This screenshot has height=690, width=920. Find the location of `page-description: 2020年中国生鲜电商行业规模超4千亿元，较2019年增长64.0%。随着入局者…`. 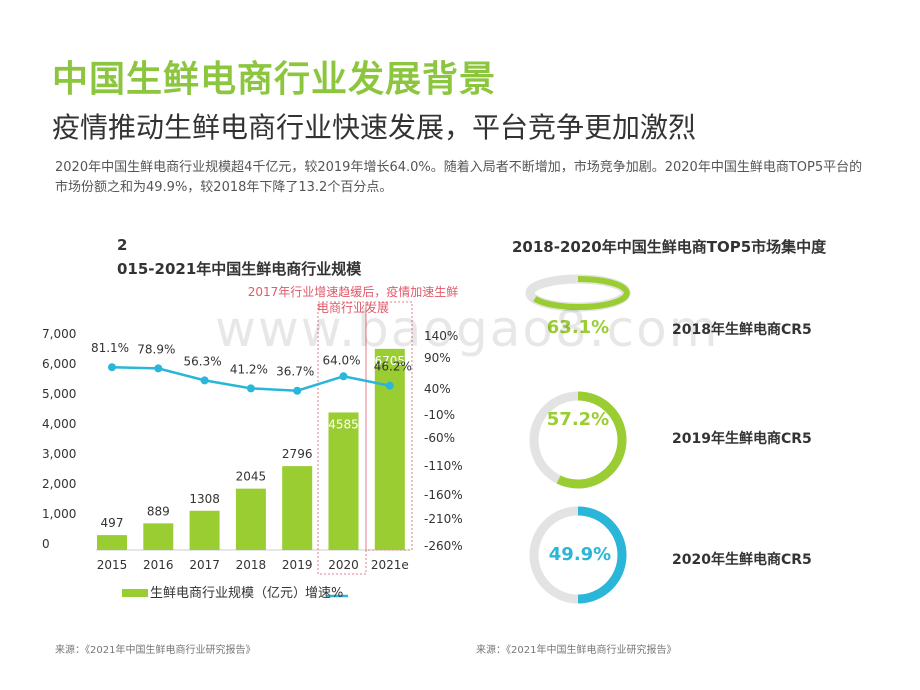

page-description: 2020年中国生鲜电商行业规模超4千亿元，较2019年增长64.0%。随着入局者… is located at coordinates (459, 177).